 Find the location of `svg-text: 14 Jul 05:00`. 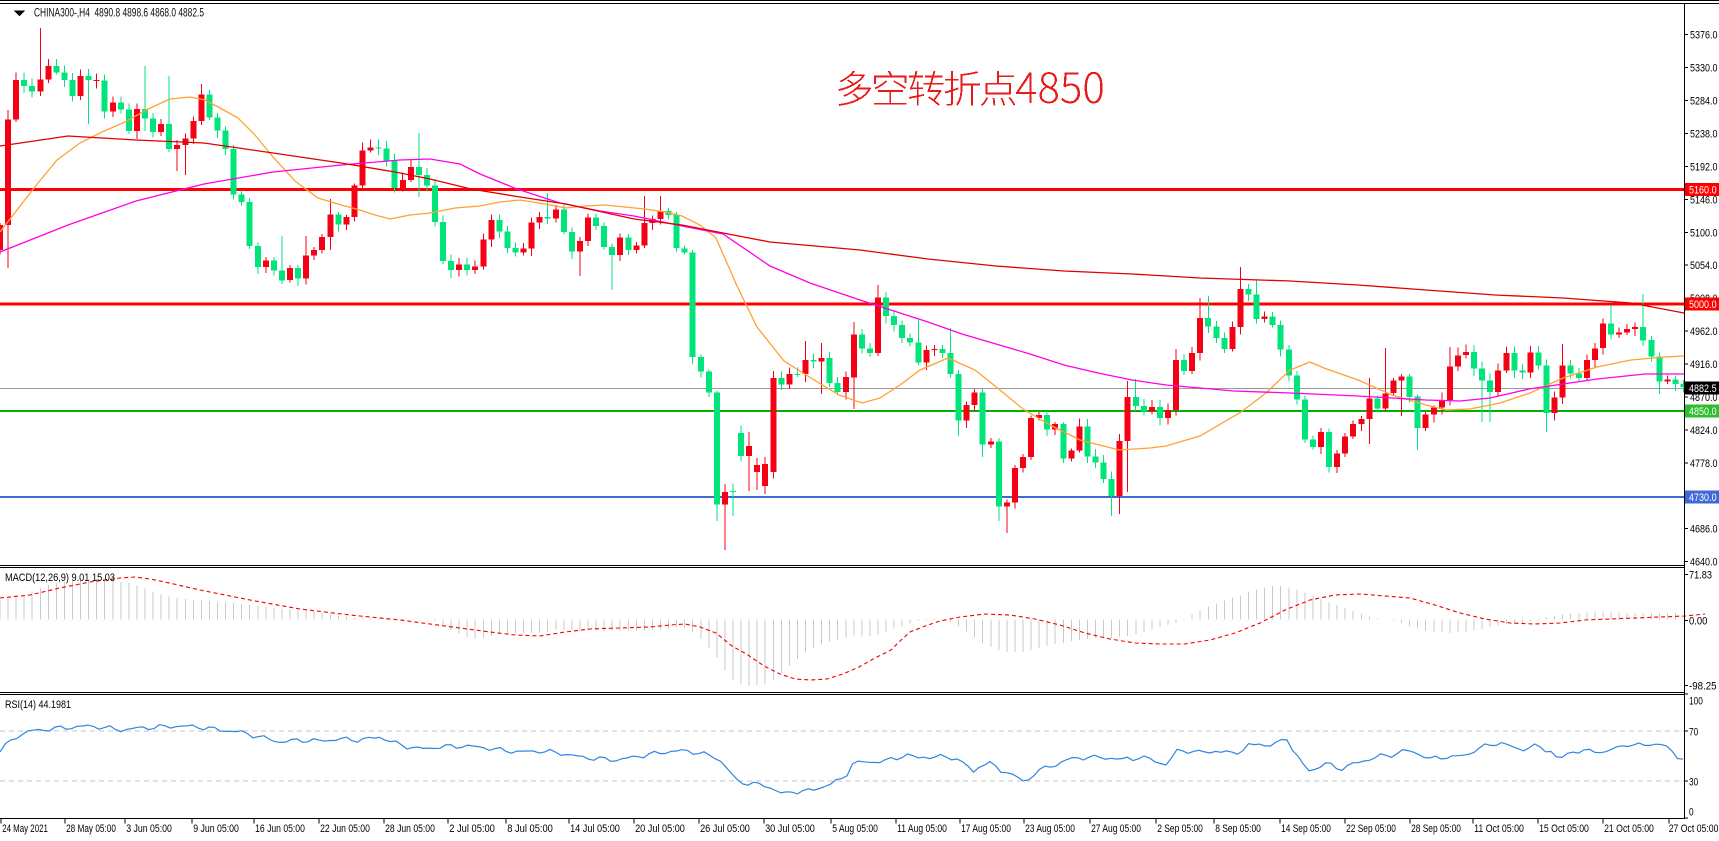

svg-text: 14 Jul 05:00 is located at coordinates (595, 829).